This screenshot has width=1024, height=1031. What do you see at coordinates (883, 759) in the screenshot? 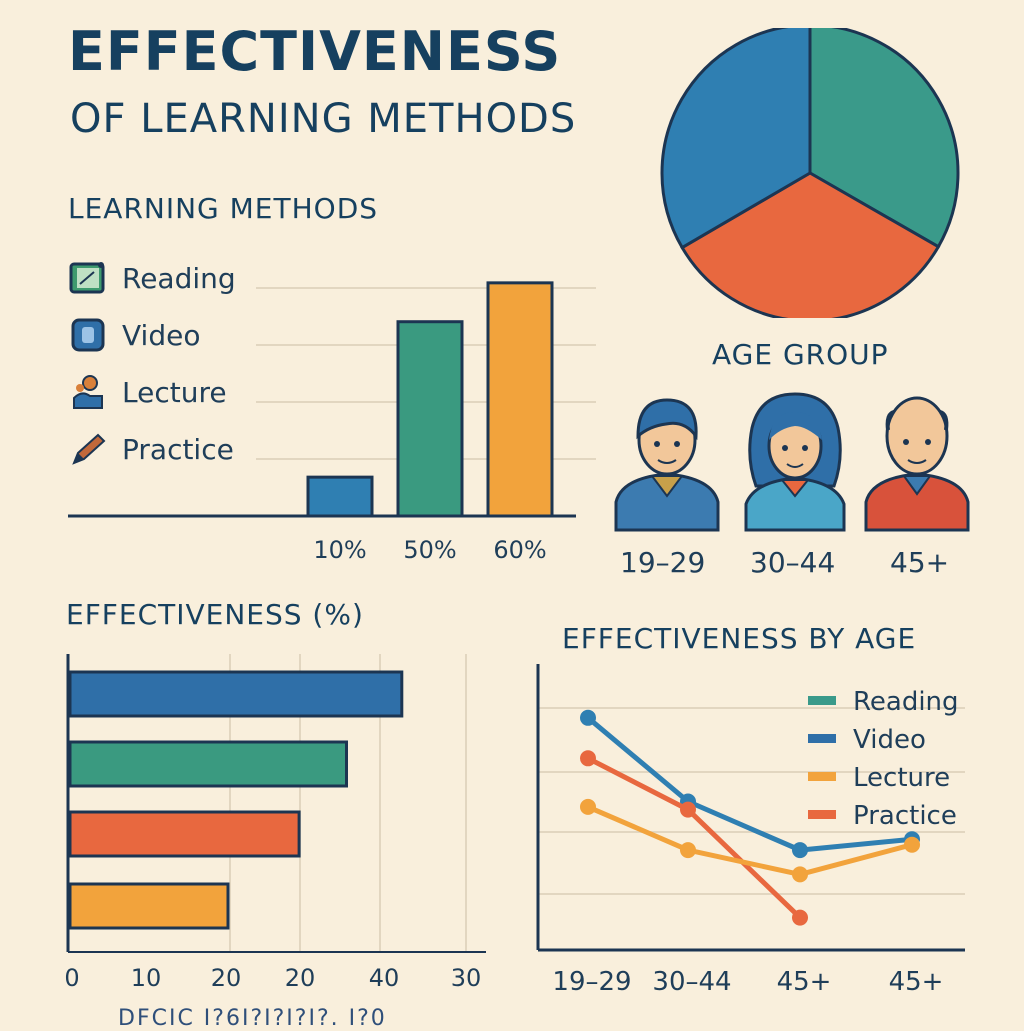
I see `line-chart-legend: Reading Video Lecture Practice` at bounding box center [883, 759].